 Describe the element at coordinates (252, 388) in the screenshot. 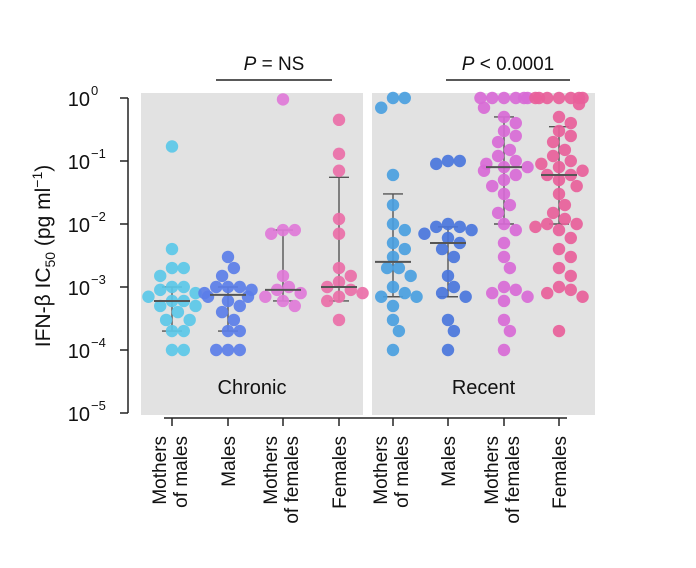

I see `panel-label-chronic: Chronic` at that location.